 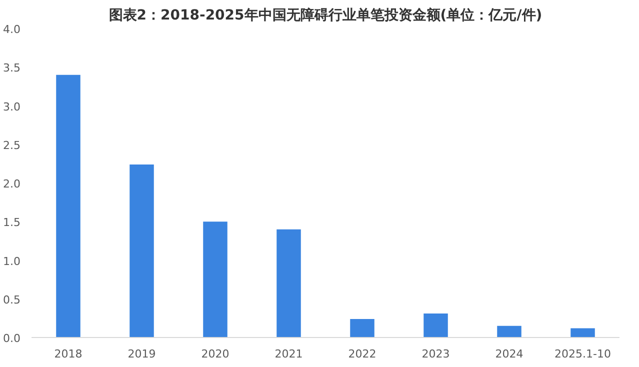 What do you see at coordinates (12, 145) in the screenshot?
I see `y-tick-label: 2.5` at bounding box center [12, 145].